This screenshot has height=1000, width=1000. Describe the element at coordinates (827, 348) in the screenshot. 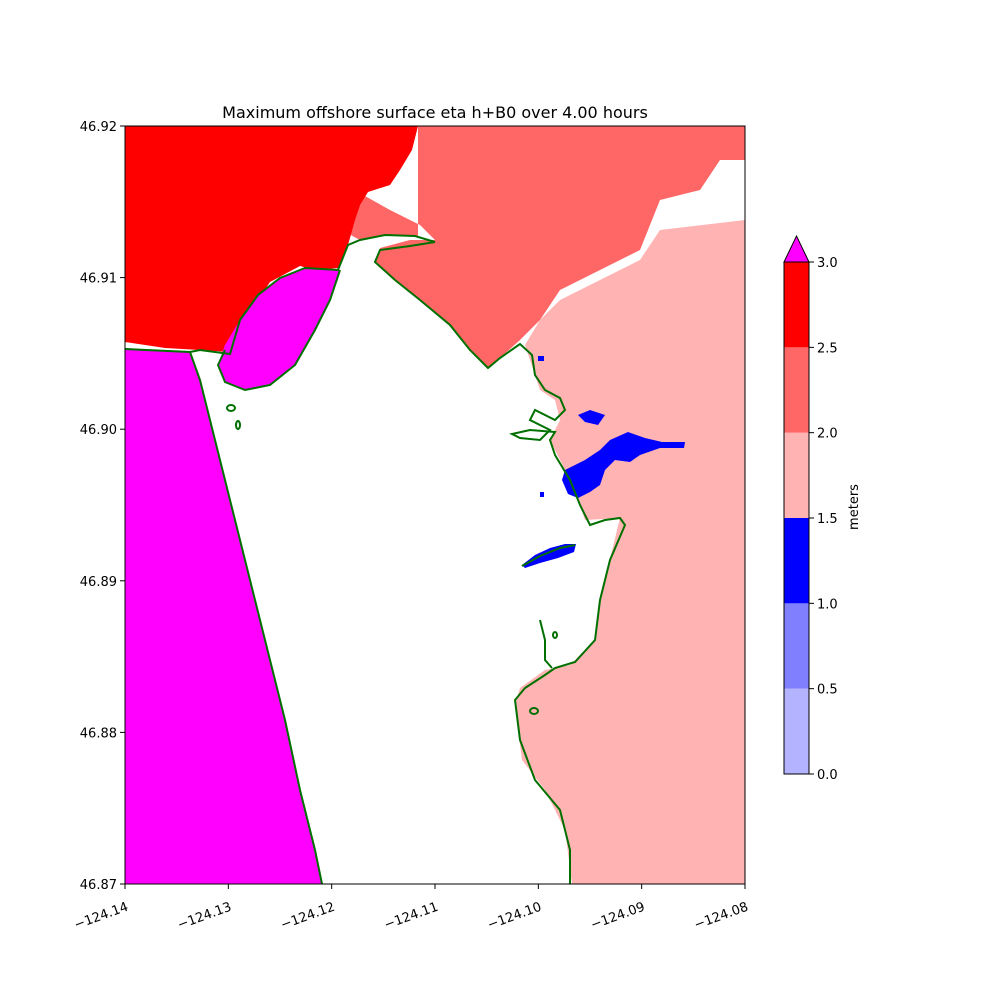

I see `colorbar-tick-label: 2.5` at that location.